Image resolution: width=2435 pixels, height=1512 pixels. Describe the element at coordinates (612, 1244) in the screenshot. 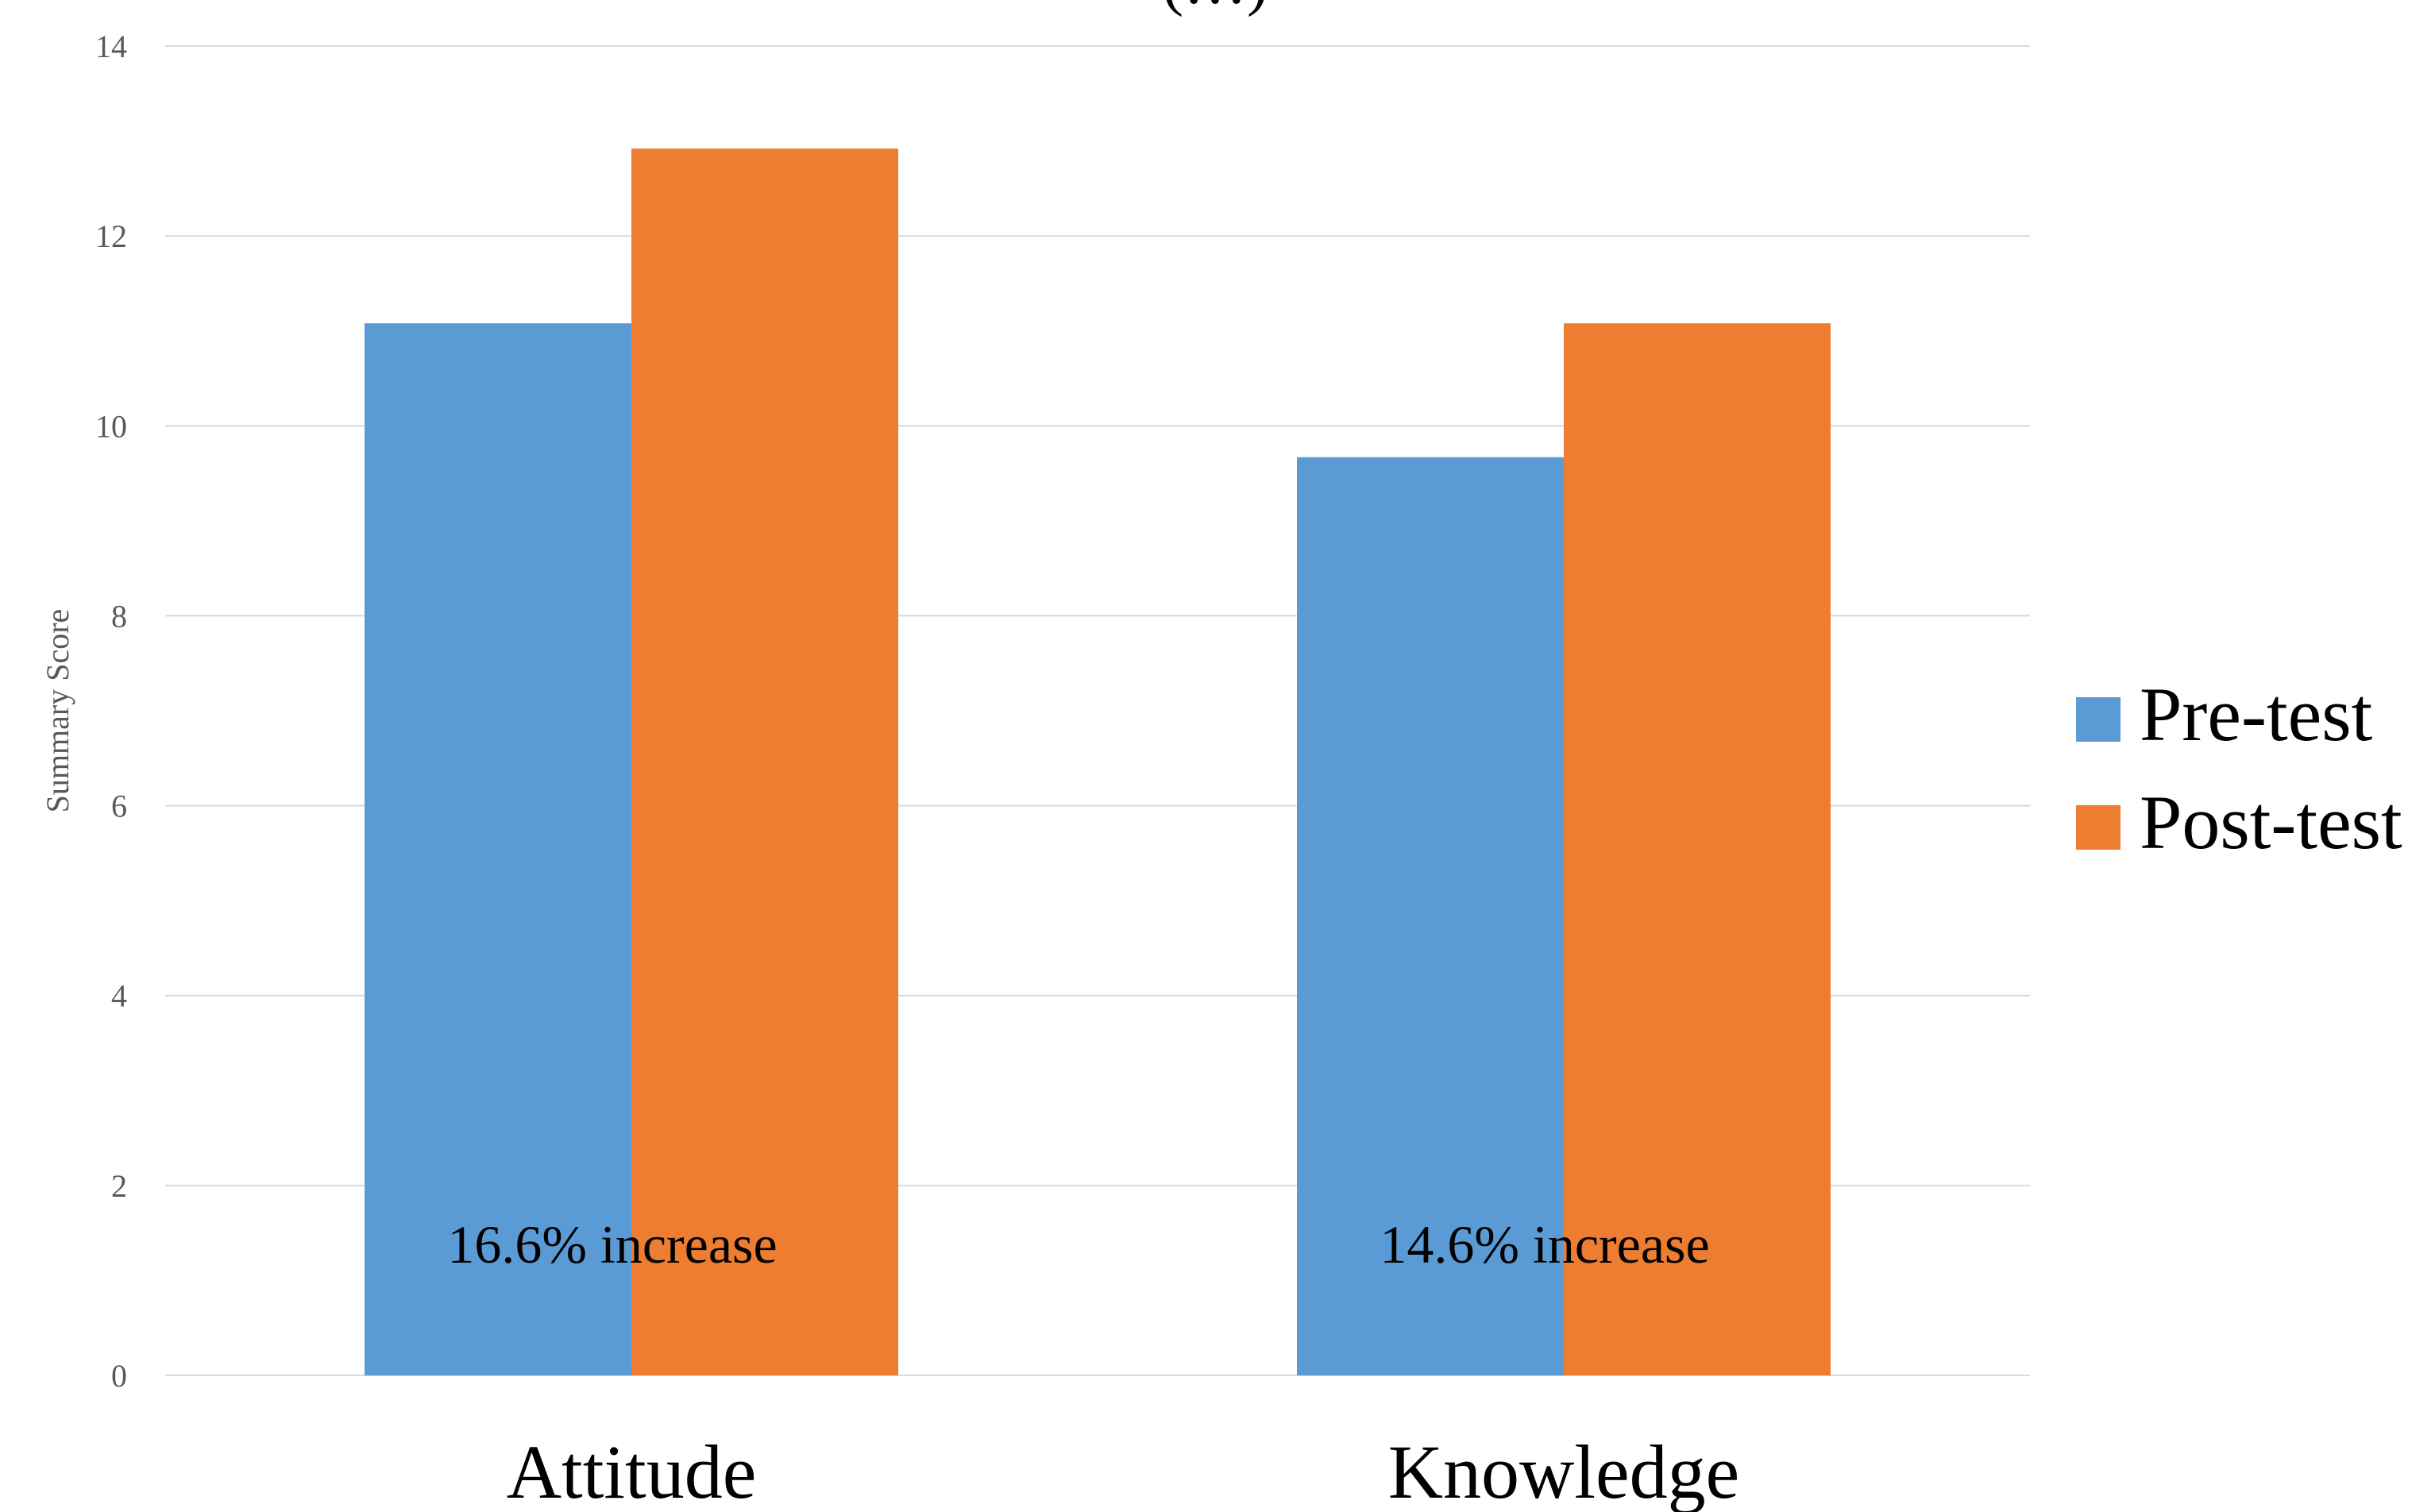

I see `increase-annotation: 16.6% increase` at that location.